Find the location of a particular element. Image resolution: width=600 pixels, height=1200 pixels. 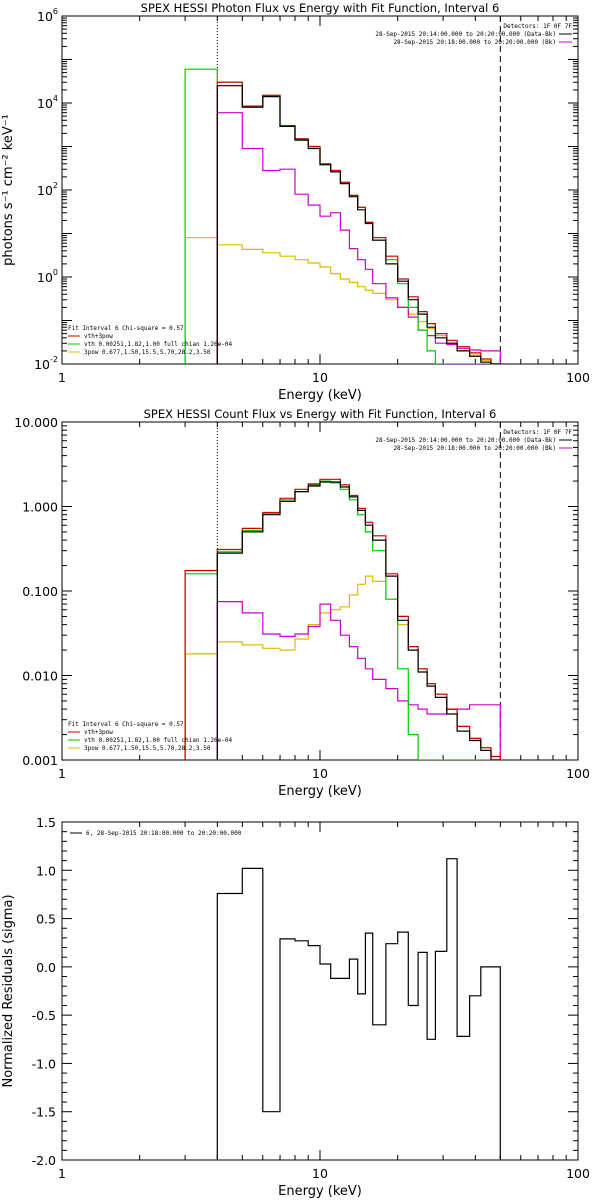

y-tick-label: -0.5 is located at coordinates (44, 1015).